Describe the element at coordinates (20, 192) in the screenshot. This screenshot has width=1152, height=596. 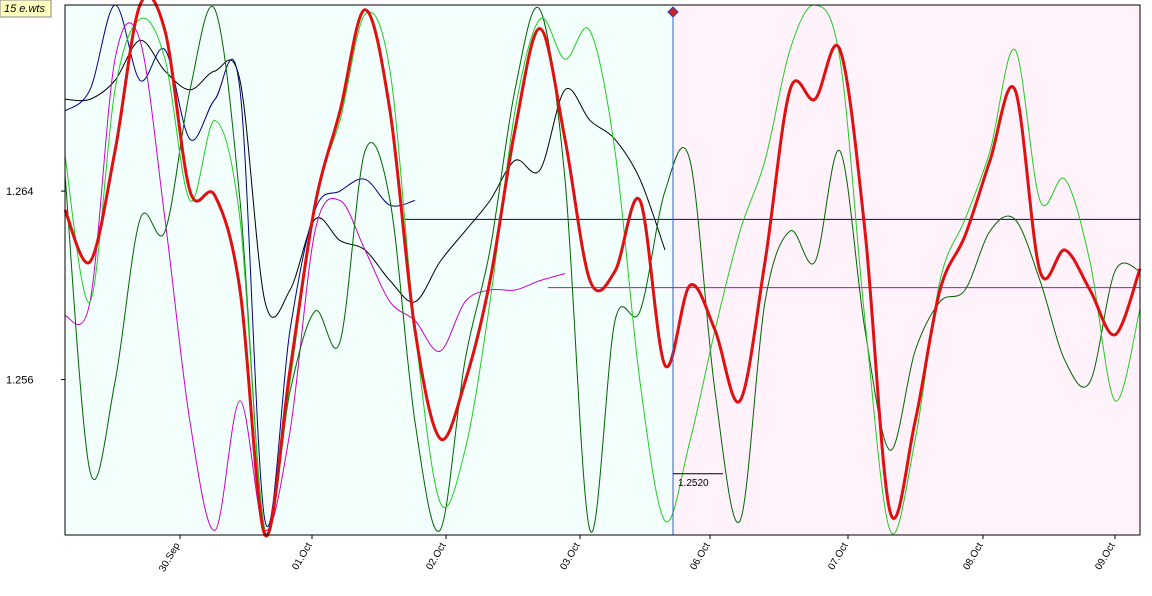
I see `y-tick-label: 1.264` at that location.